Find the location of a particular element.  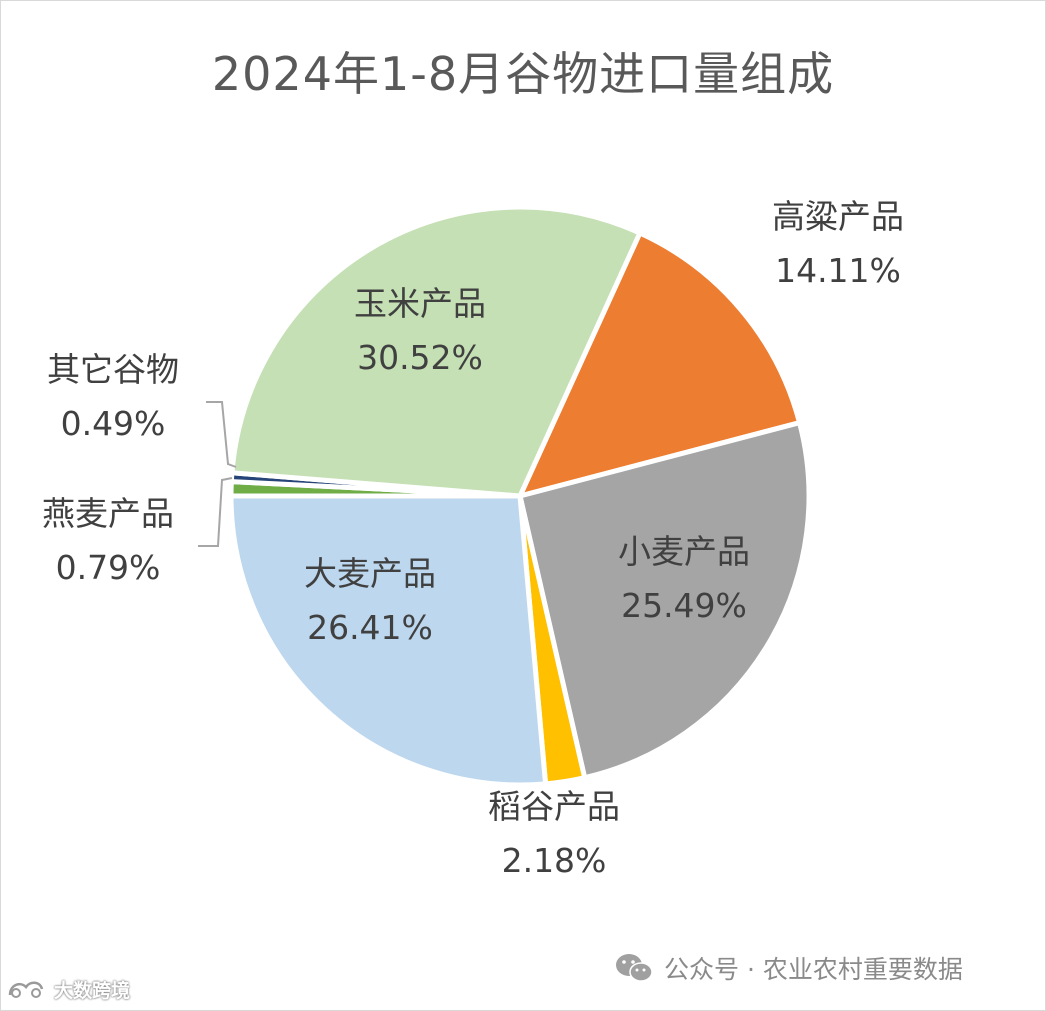

wechat-watermark-text: 公众号 · 农业农村重要数据 is located at coordinates (813, 969).